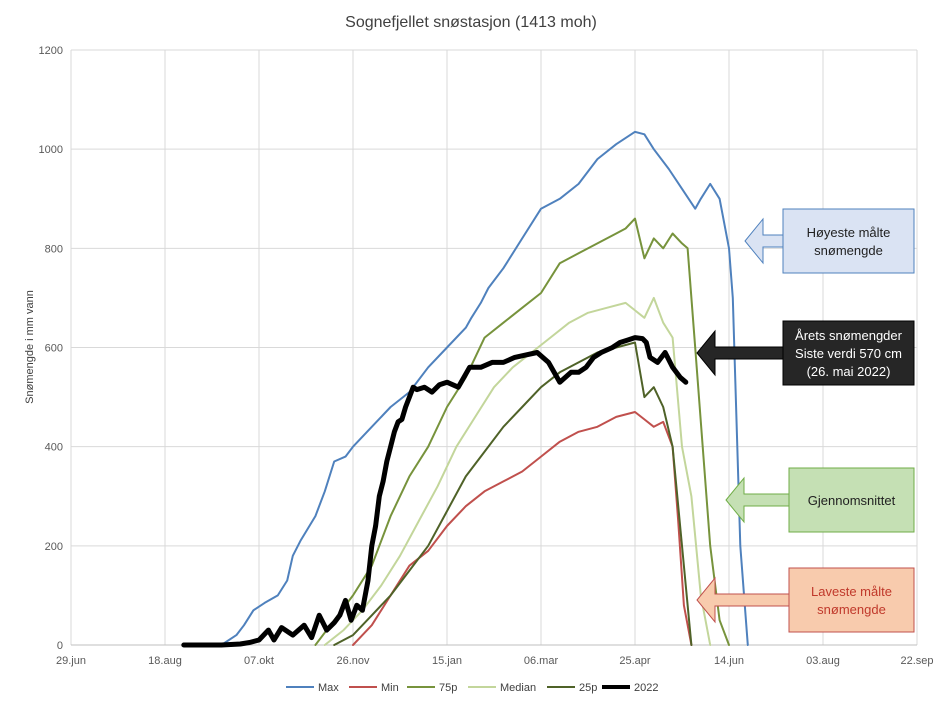  What do you see at coordinates (471, 22) in the screenshot?
I see `chart-title: Sognefjellet snøstasjon (1413 moh)` at bounding box center [471, 22].